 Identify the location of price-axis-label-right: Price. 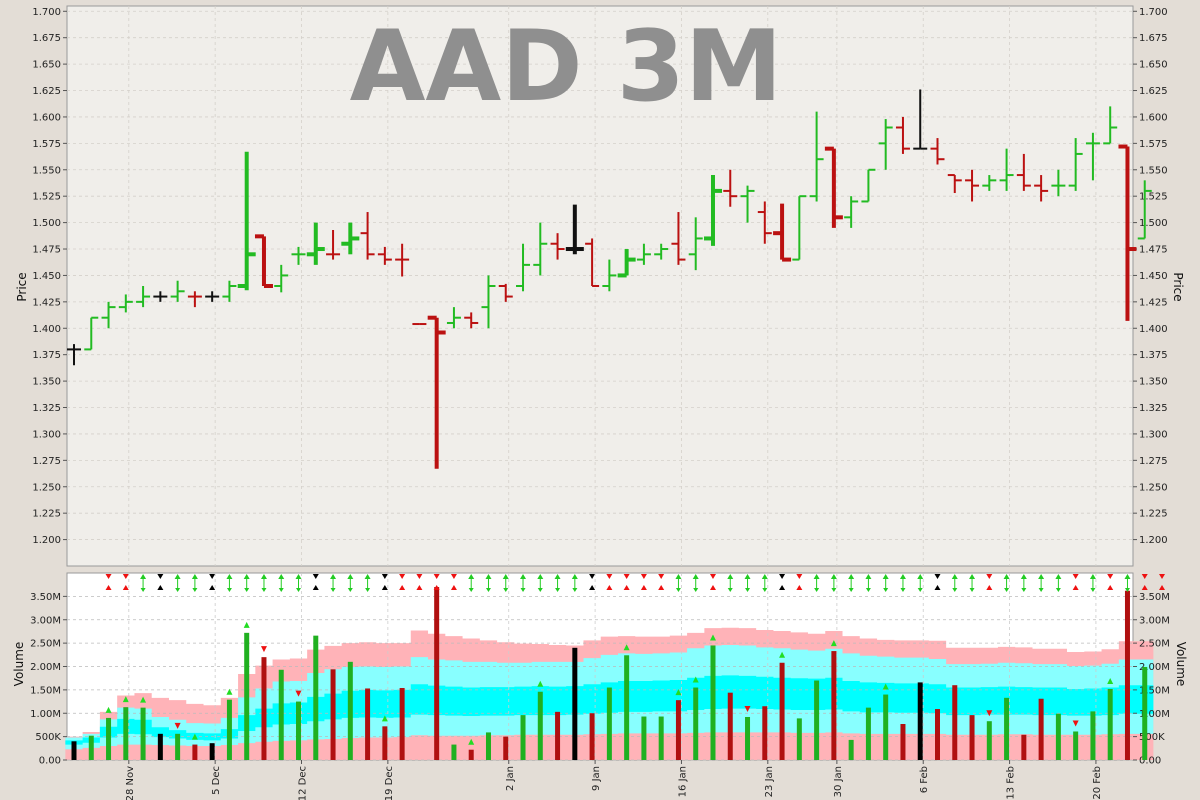
(1178, 286).